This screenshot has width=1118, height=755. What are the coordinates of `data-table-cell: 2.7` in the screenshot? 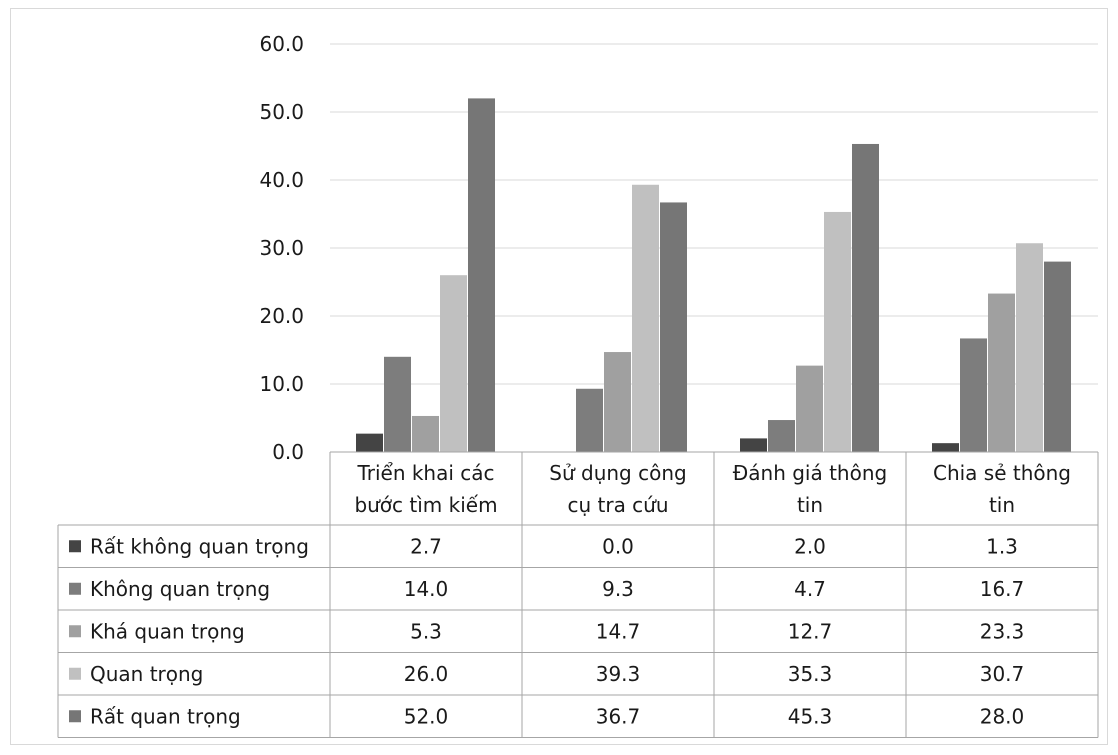 It's located at (426, 546).